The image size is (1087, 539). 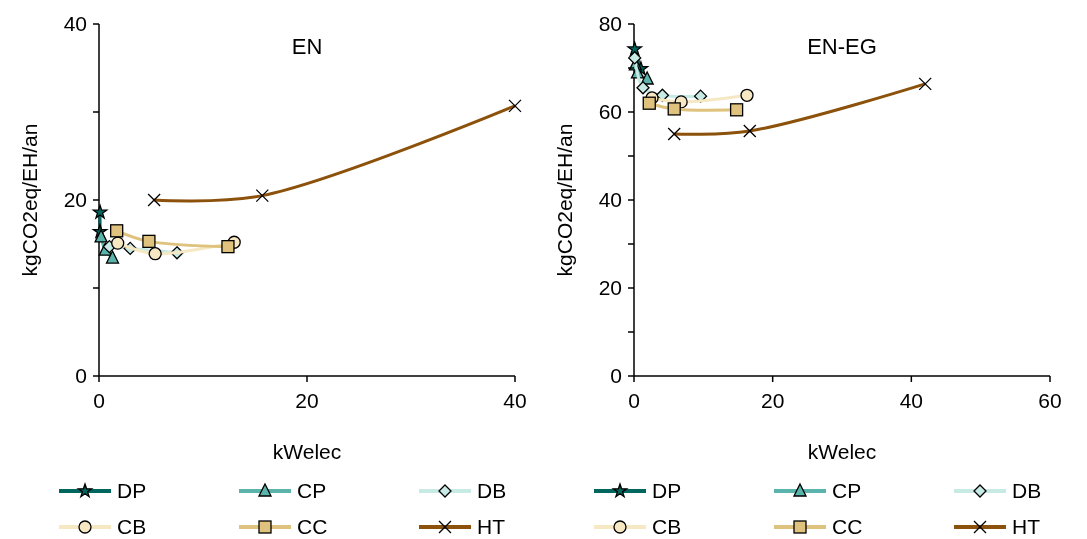 What do you see at coordinates (307, 46) in the screenshot?
I see `text: EN` at bounding box center [307, 46].